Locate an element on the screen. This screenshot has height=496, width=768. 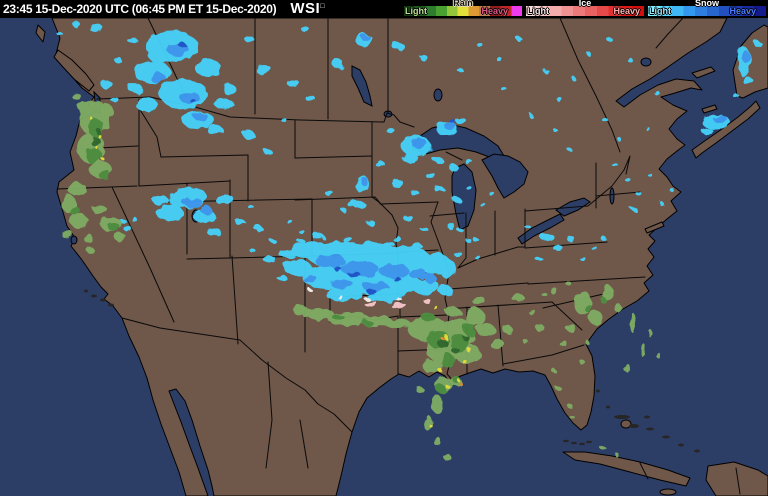
legend-ice-heavy-label: Heavy is located at coordinates (626, 11).